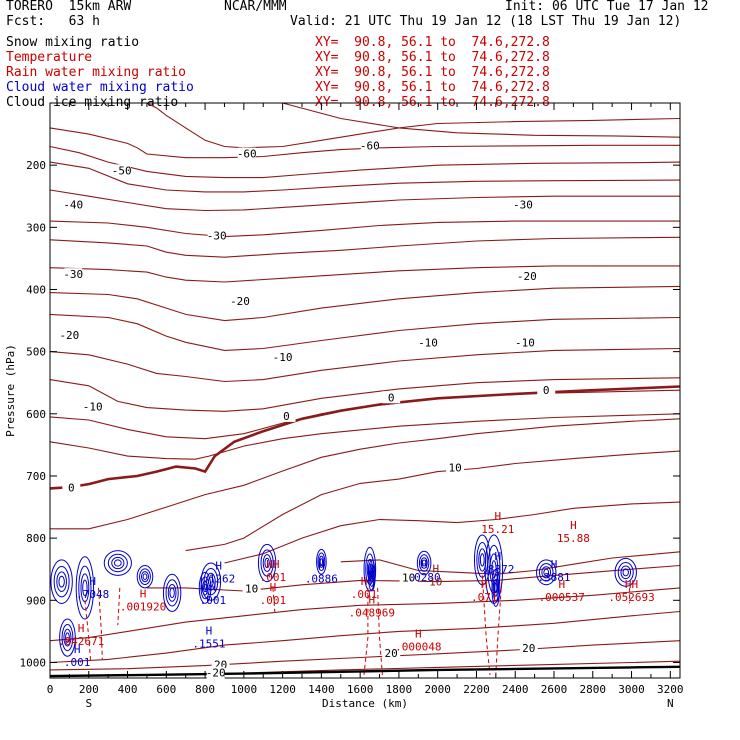 The width and height of the screenshot is (740, 740). I want to click on max-value-label: .7048, so click(92, 594).